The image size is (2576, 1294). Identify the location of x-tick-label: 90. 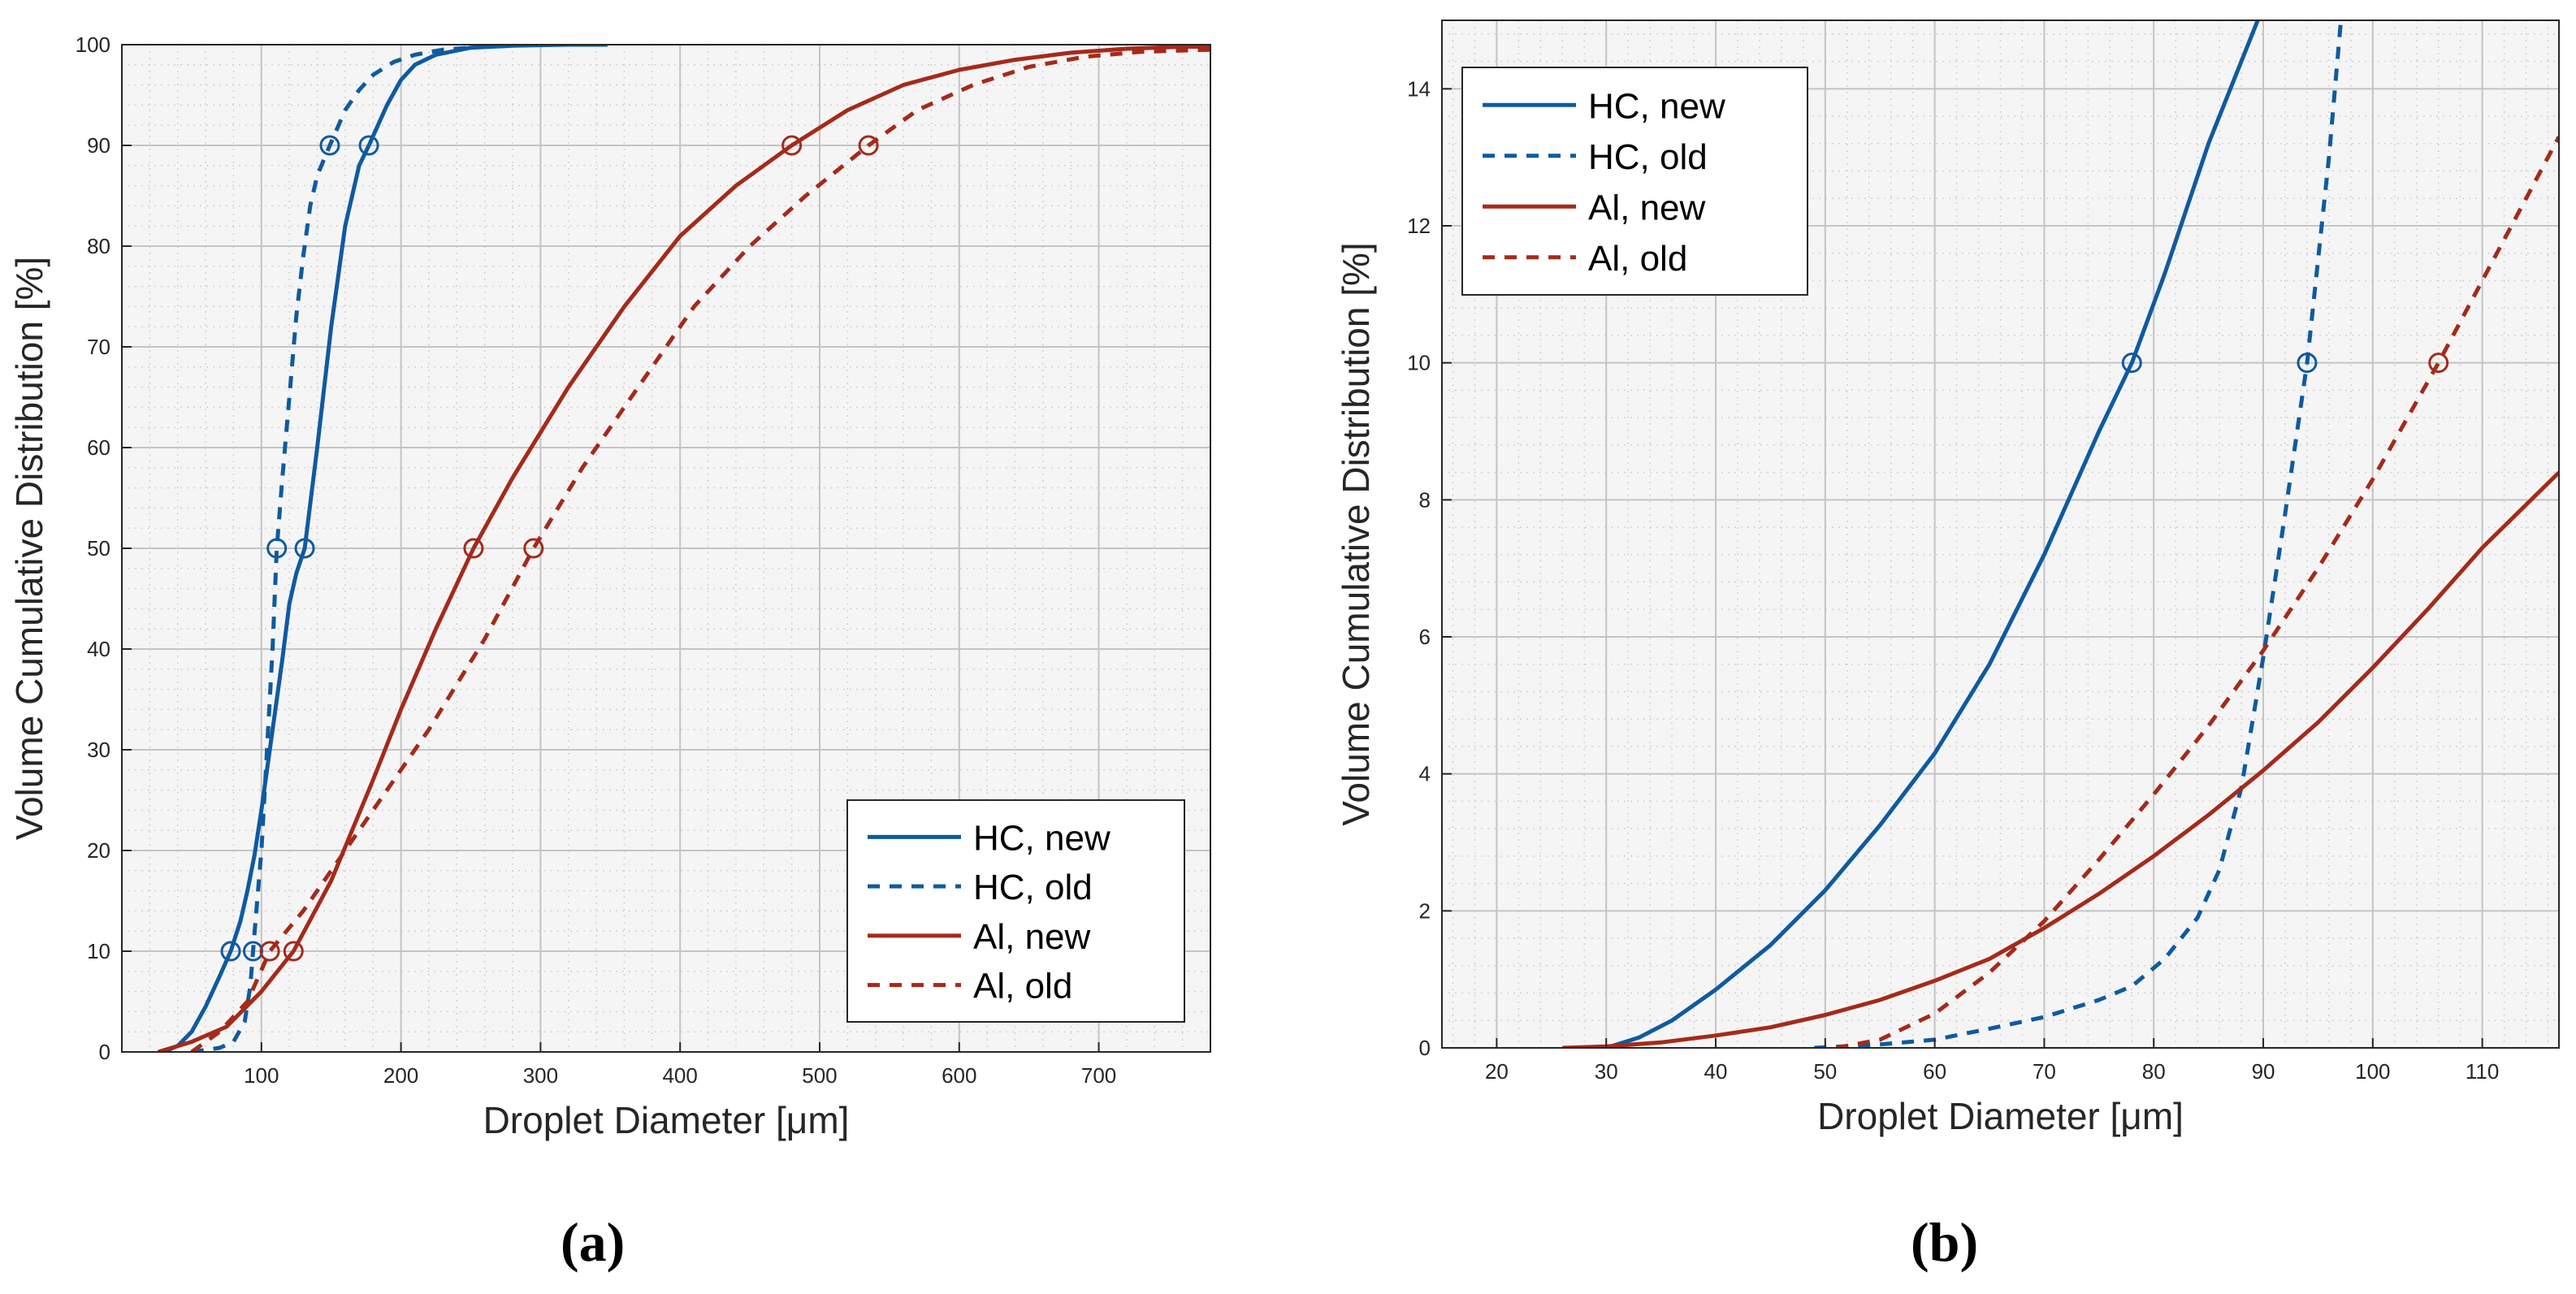
(2263, 1071).